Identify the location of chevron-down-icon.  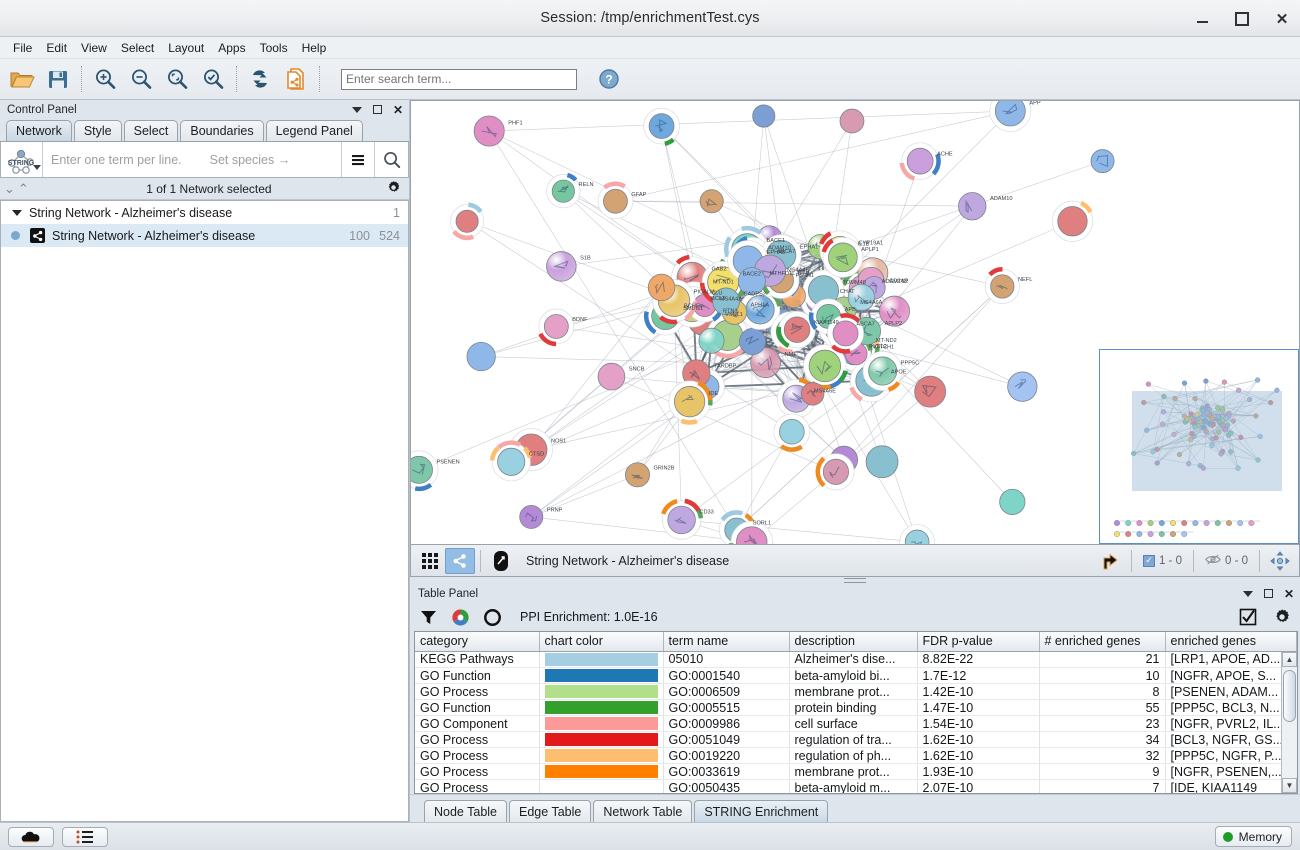
(37, 167).